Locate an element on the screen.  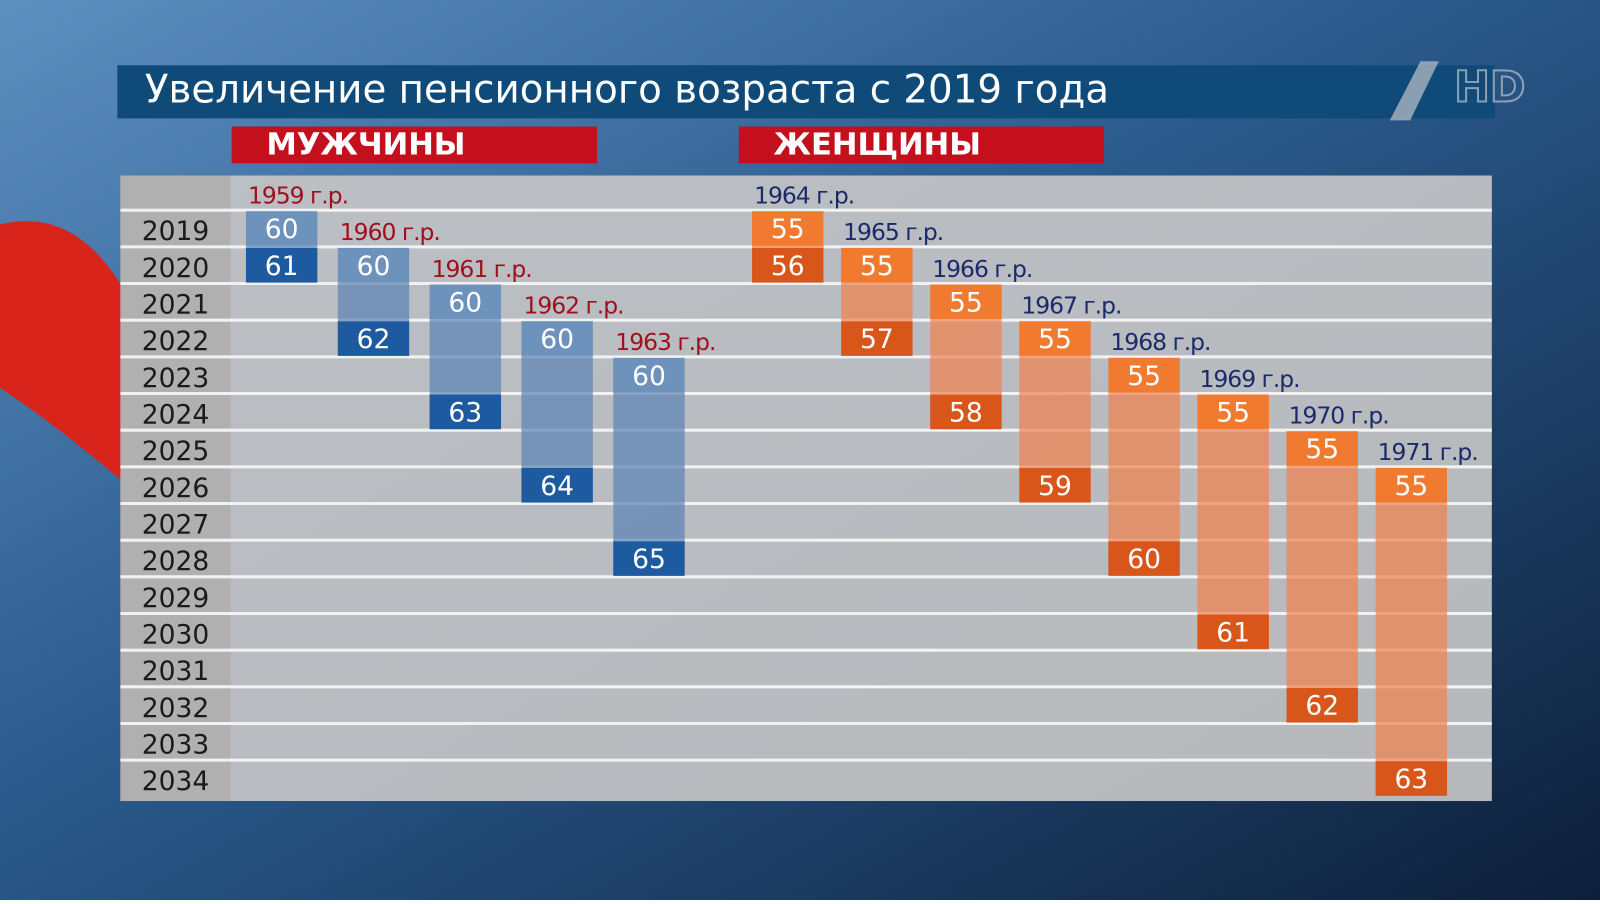
end-age: 59 is located at coordinates (1055, 486).